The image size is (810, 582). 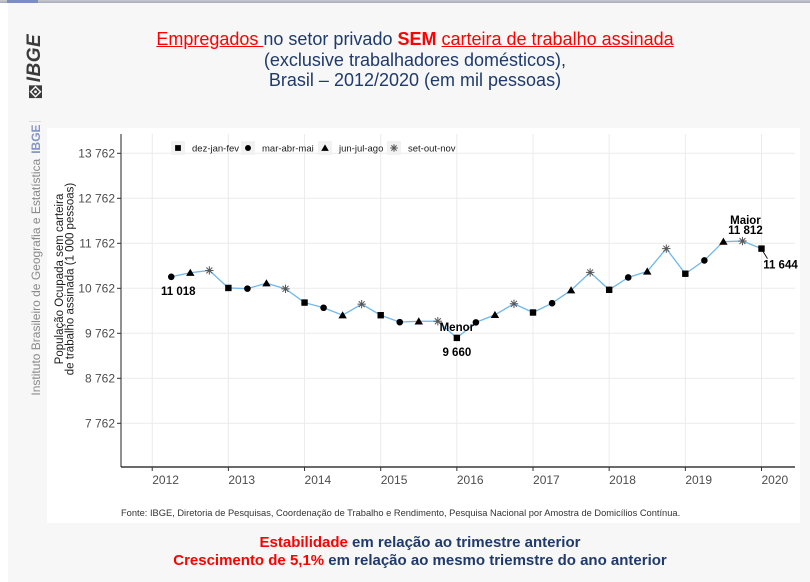 What do you see at coordinates (698, 480) in the screenshot?
I see `x-tick-label: 2019` at bounding box center [698, 480].